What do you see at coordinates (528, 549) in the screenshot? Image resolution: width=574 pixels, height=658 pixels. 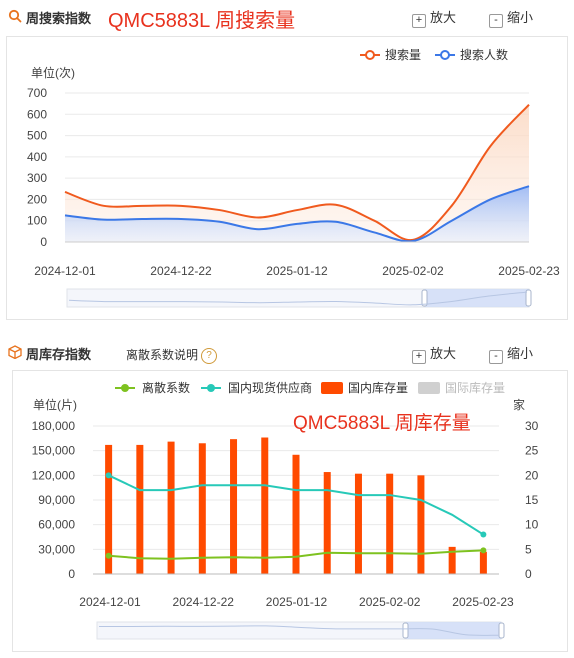 I see `y-right-tick-label: 5` at bounding box center [528, 549].